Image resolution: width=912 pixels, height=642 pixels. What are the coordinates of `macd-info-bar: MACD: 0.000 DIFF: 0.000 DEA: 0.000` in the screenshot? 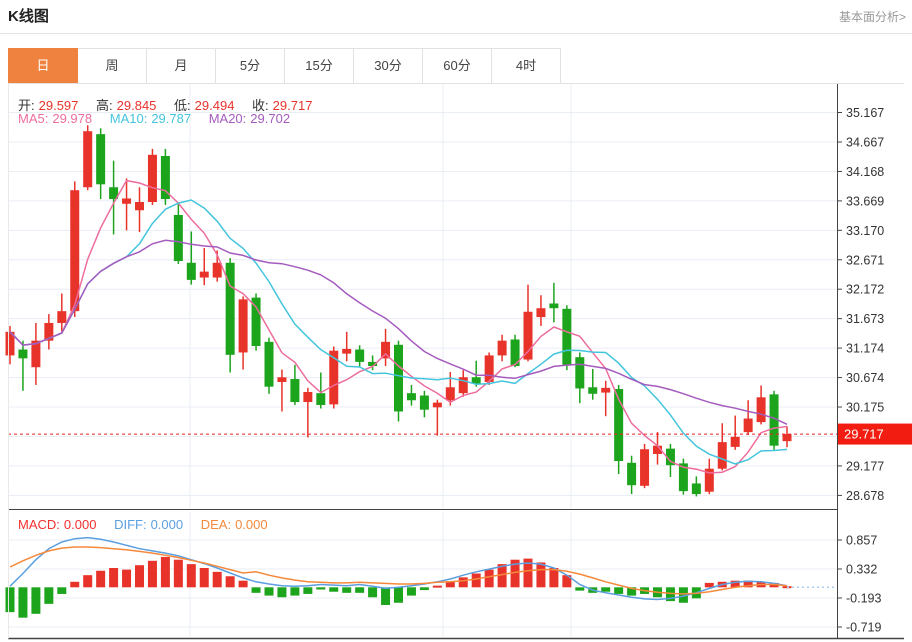 It's located at (145, 524).